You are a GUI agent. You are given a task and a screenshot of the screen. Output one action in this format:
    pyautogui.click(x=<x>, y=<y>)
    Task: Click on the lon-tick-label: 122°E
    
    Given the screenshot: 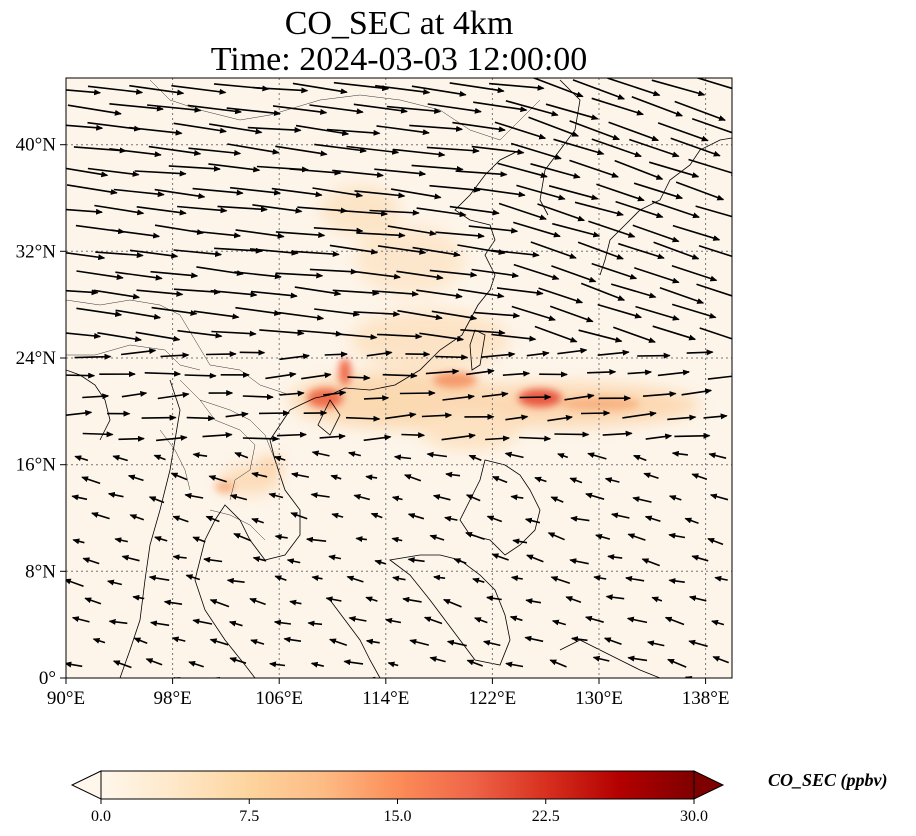 What is the action you would take?
    pyautogui.click(x=493, y=698)
    